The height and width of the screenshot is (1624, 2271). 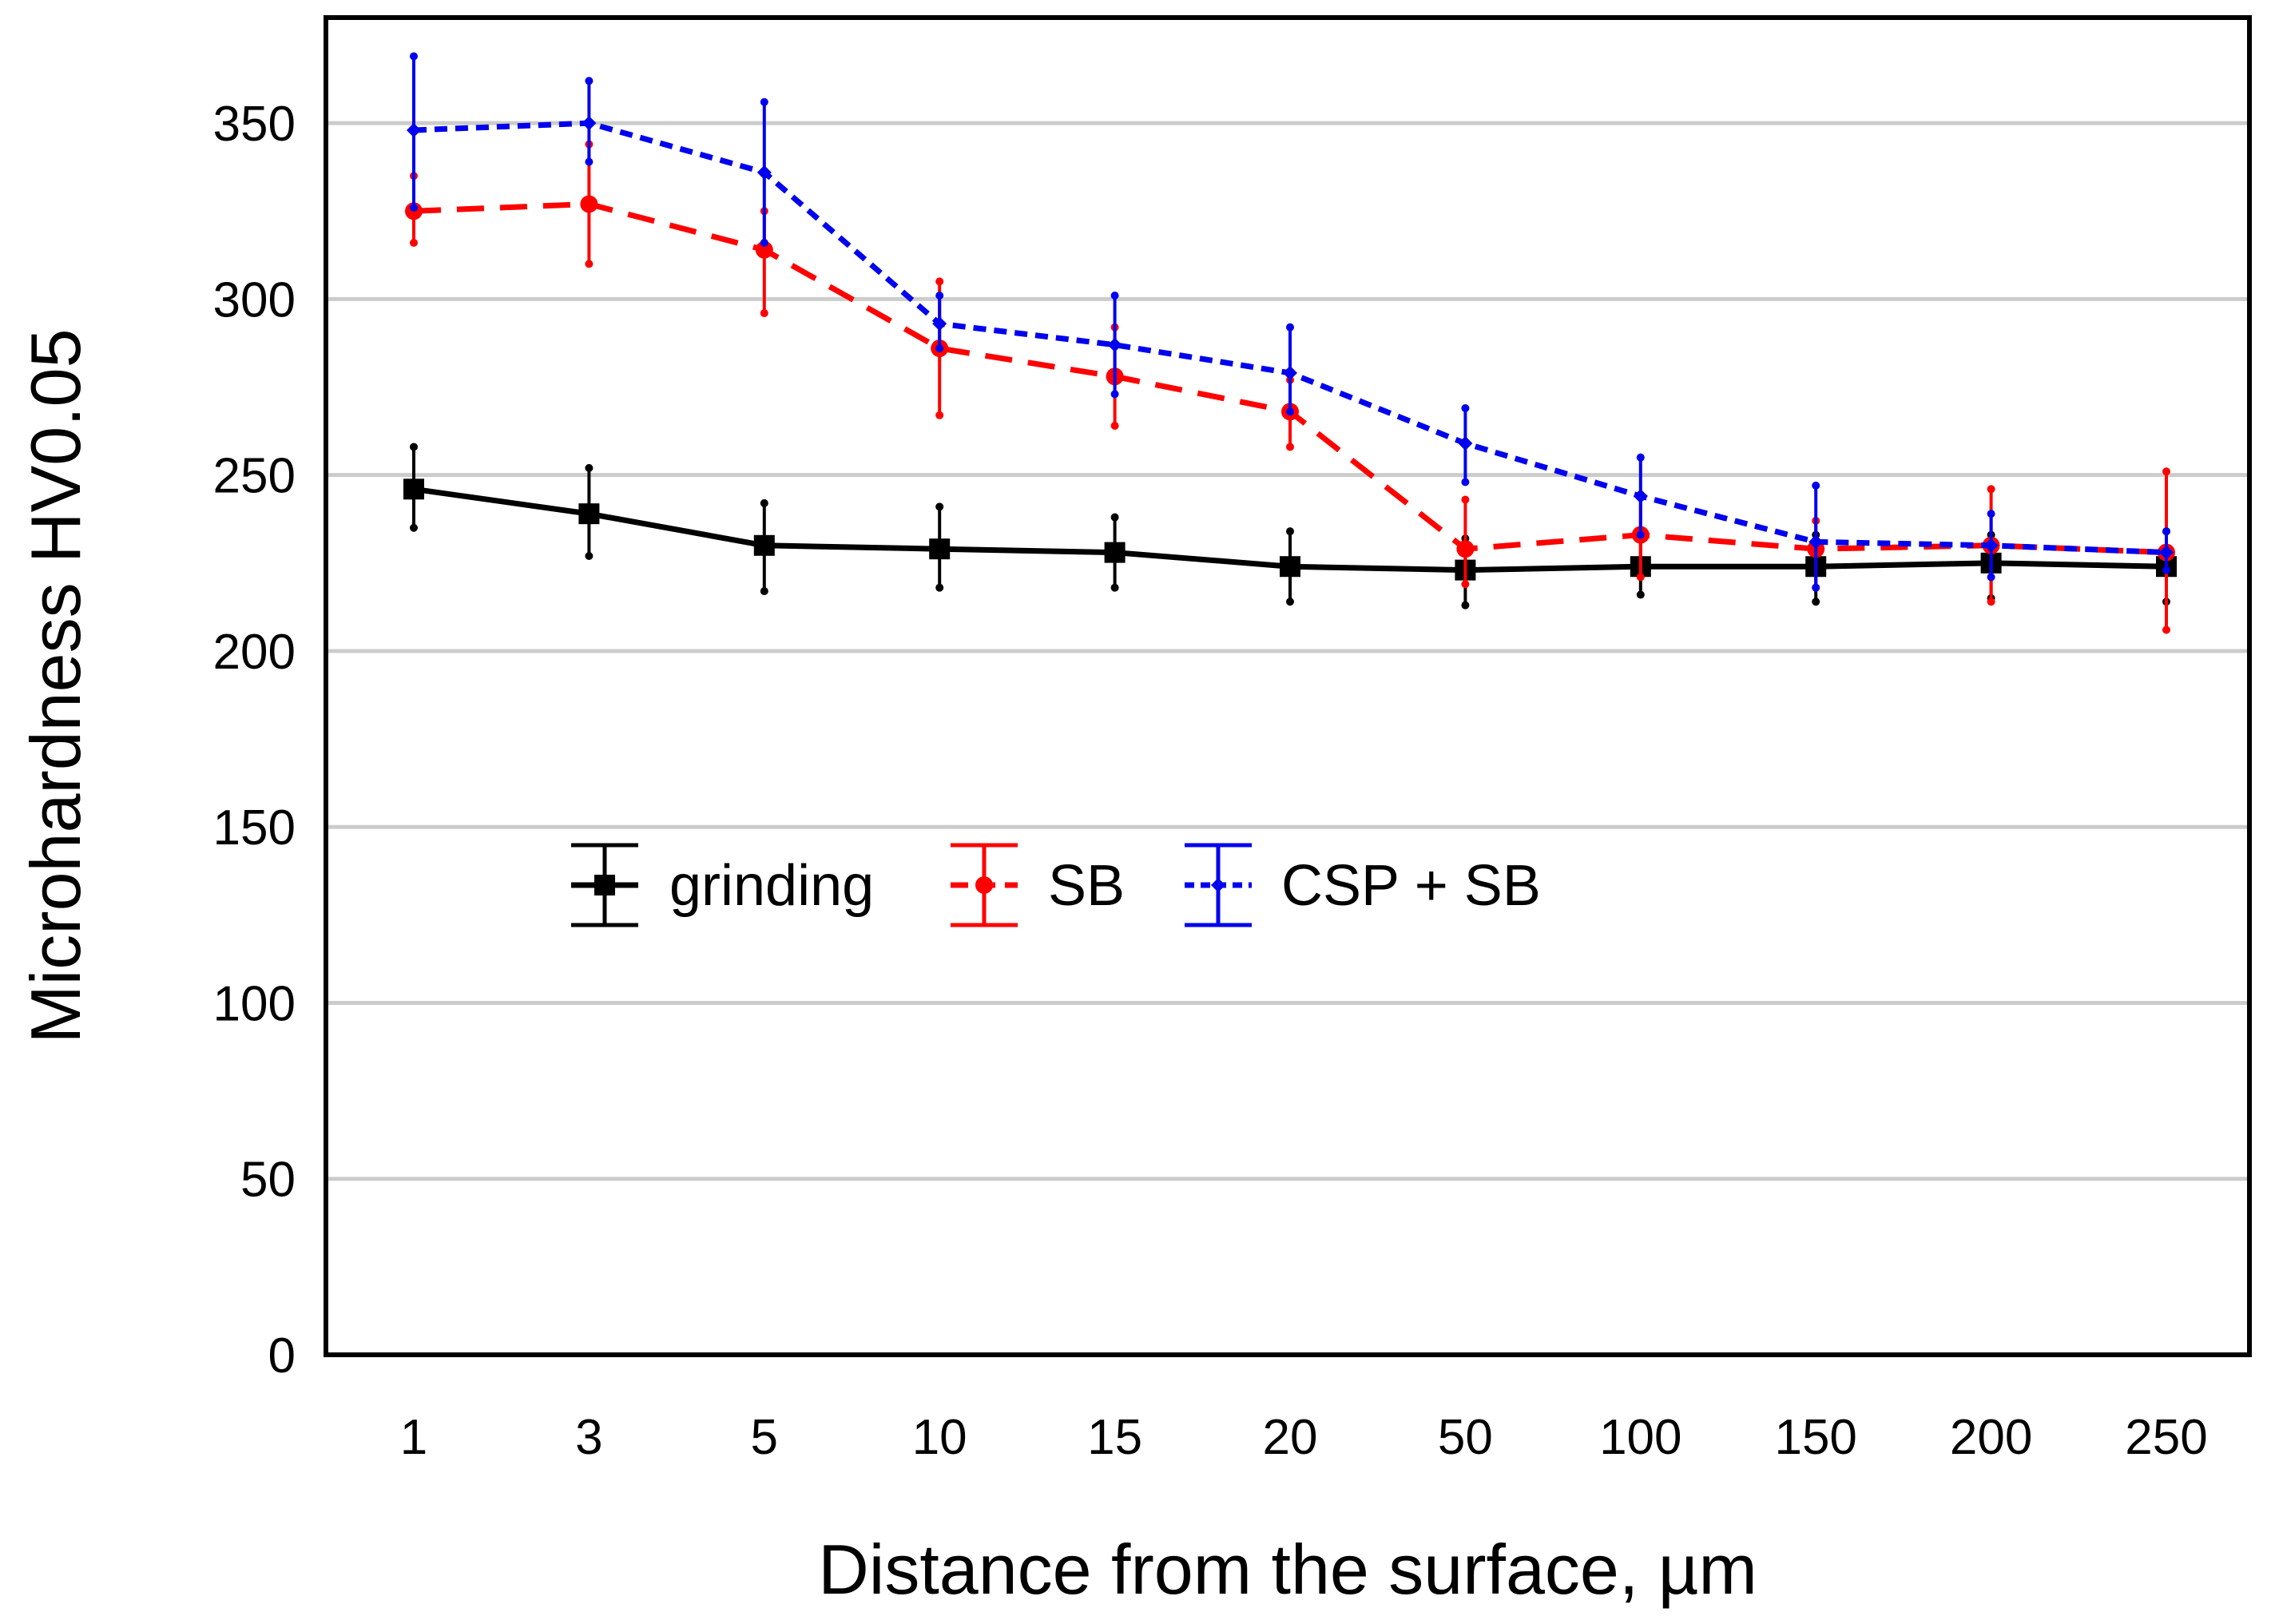 I want to click on y-tick-label-0: 0, so click(x=282, y=1356).